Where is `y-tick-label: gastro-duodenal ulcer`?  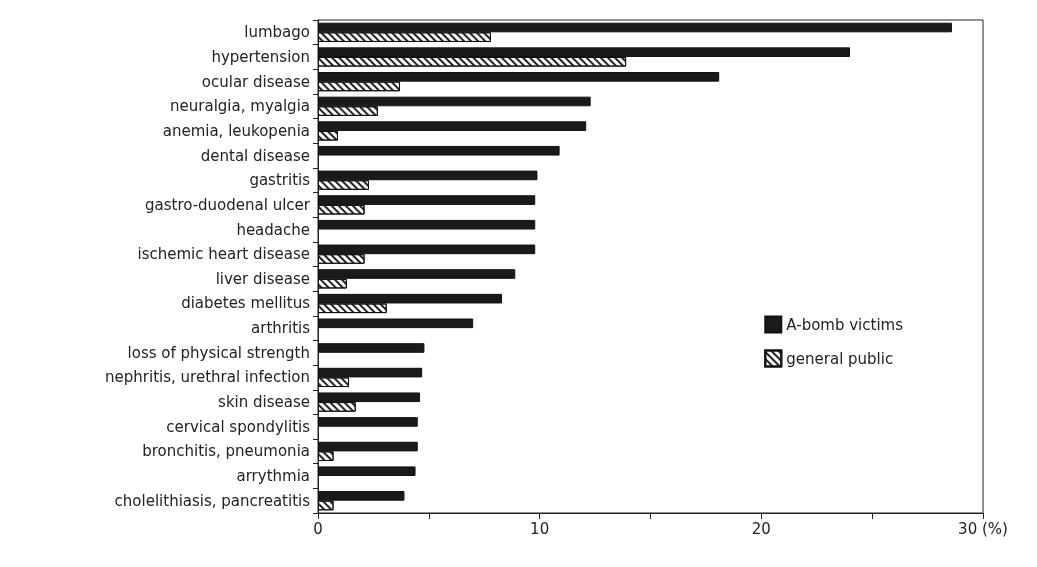
y-tick-label: gastro-duodenal ulcer is located at coordinates (227, 204).